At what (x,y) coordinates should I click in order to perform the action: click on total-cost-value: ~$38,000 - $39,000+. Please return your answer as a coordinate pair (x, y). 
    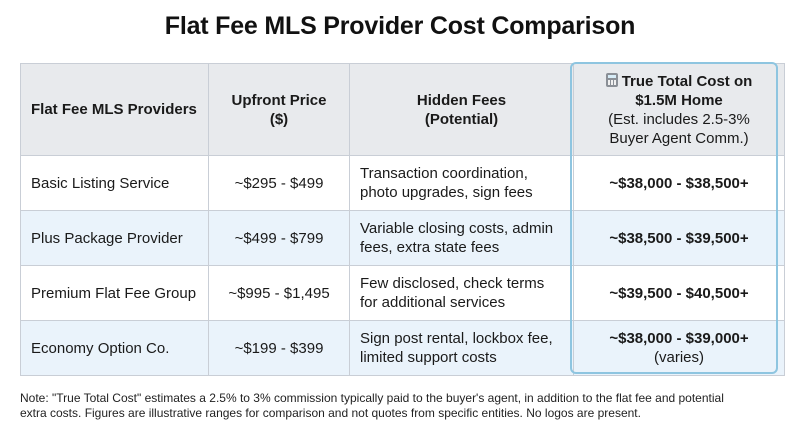
    Looking at the image, I should click on (679, 338).